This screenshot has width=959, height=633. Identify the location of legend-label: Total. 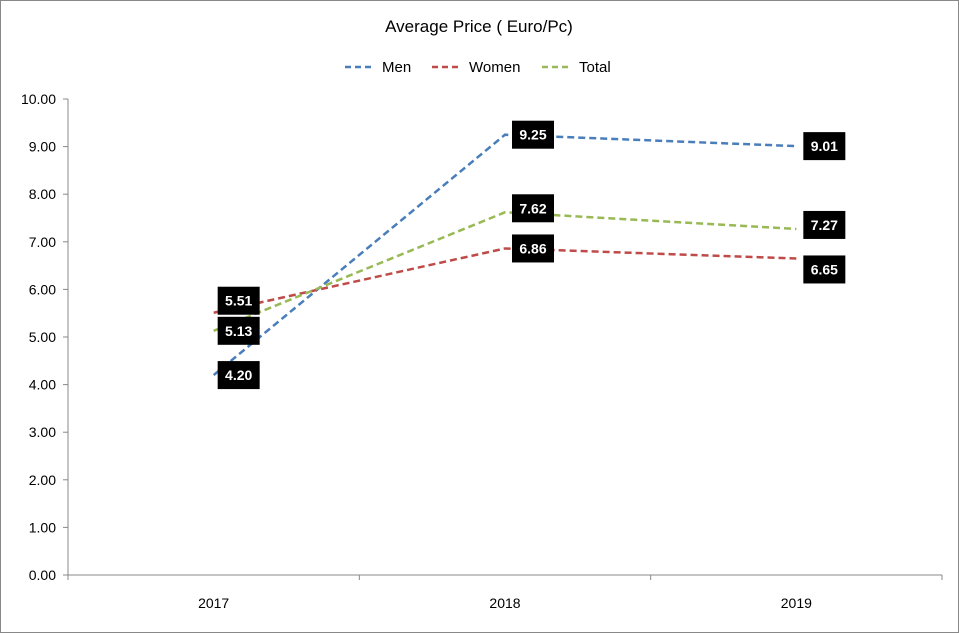
(595, 67).